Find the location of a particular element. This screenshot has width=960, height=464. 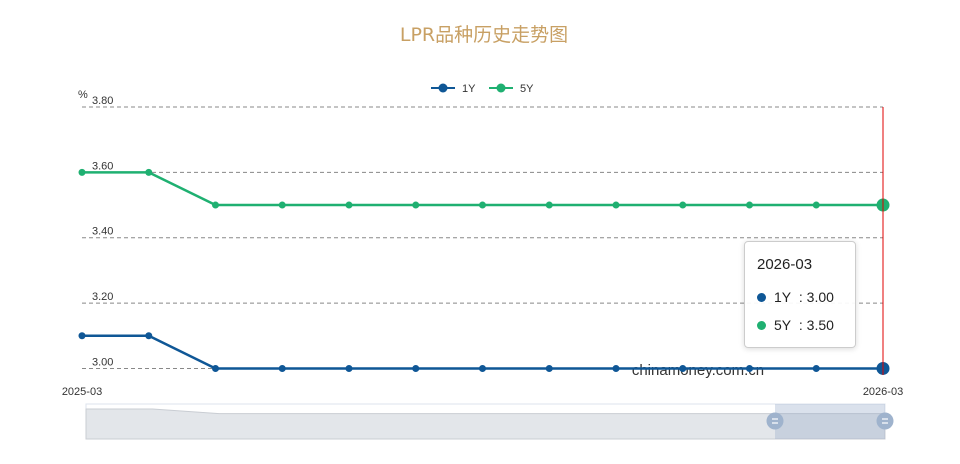

chart-title: LPR品种历史走势图 is located at coordinates (484, 35).